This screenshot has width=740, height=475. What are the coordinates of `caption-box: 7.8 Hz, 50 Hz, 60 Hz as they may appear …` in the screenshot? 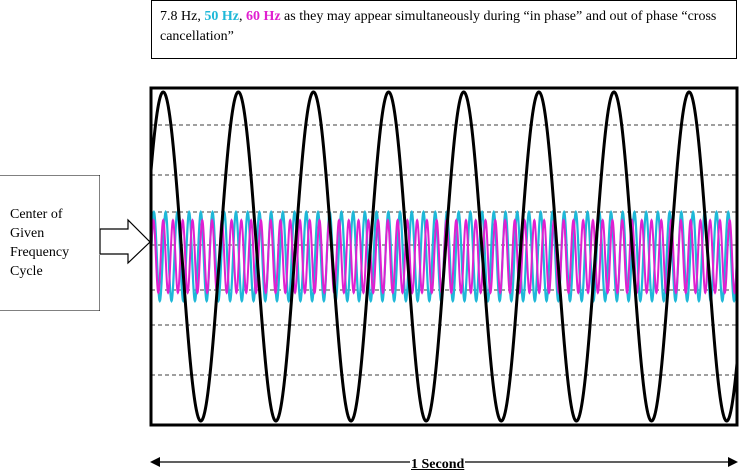 It's located at (444, 29).